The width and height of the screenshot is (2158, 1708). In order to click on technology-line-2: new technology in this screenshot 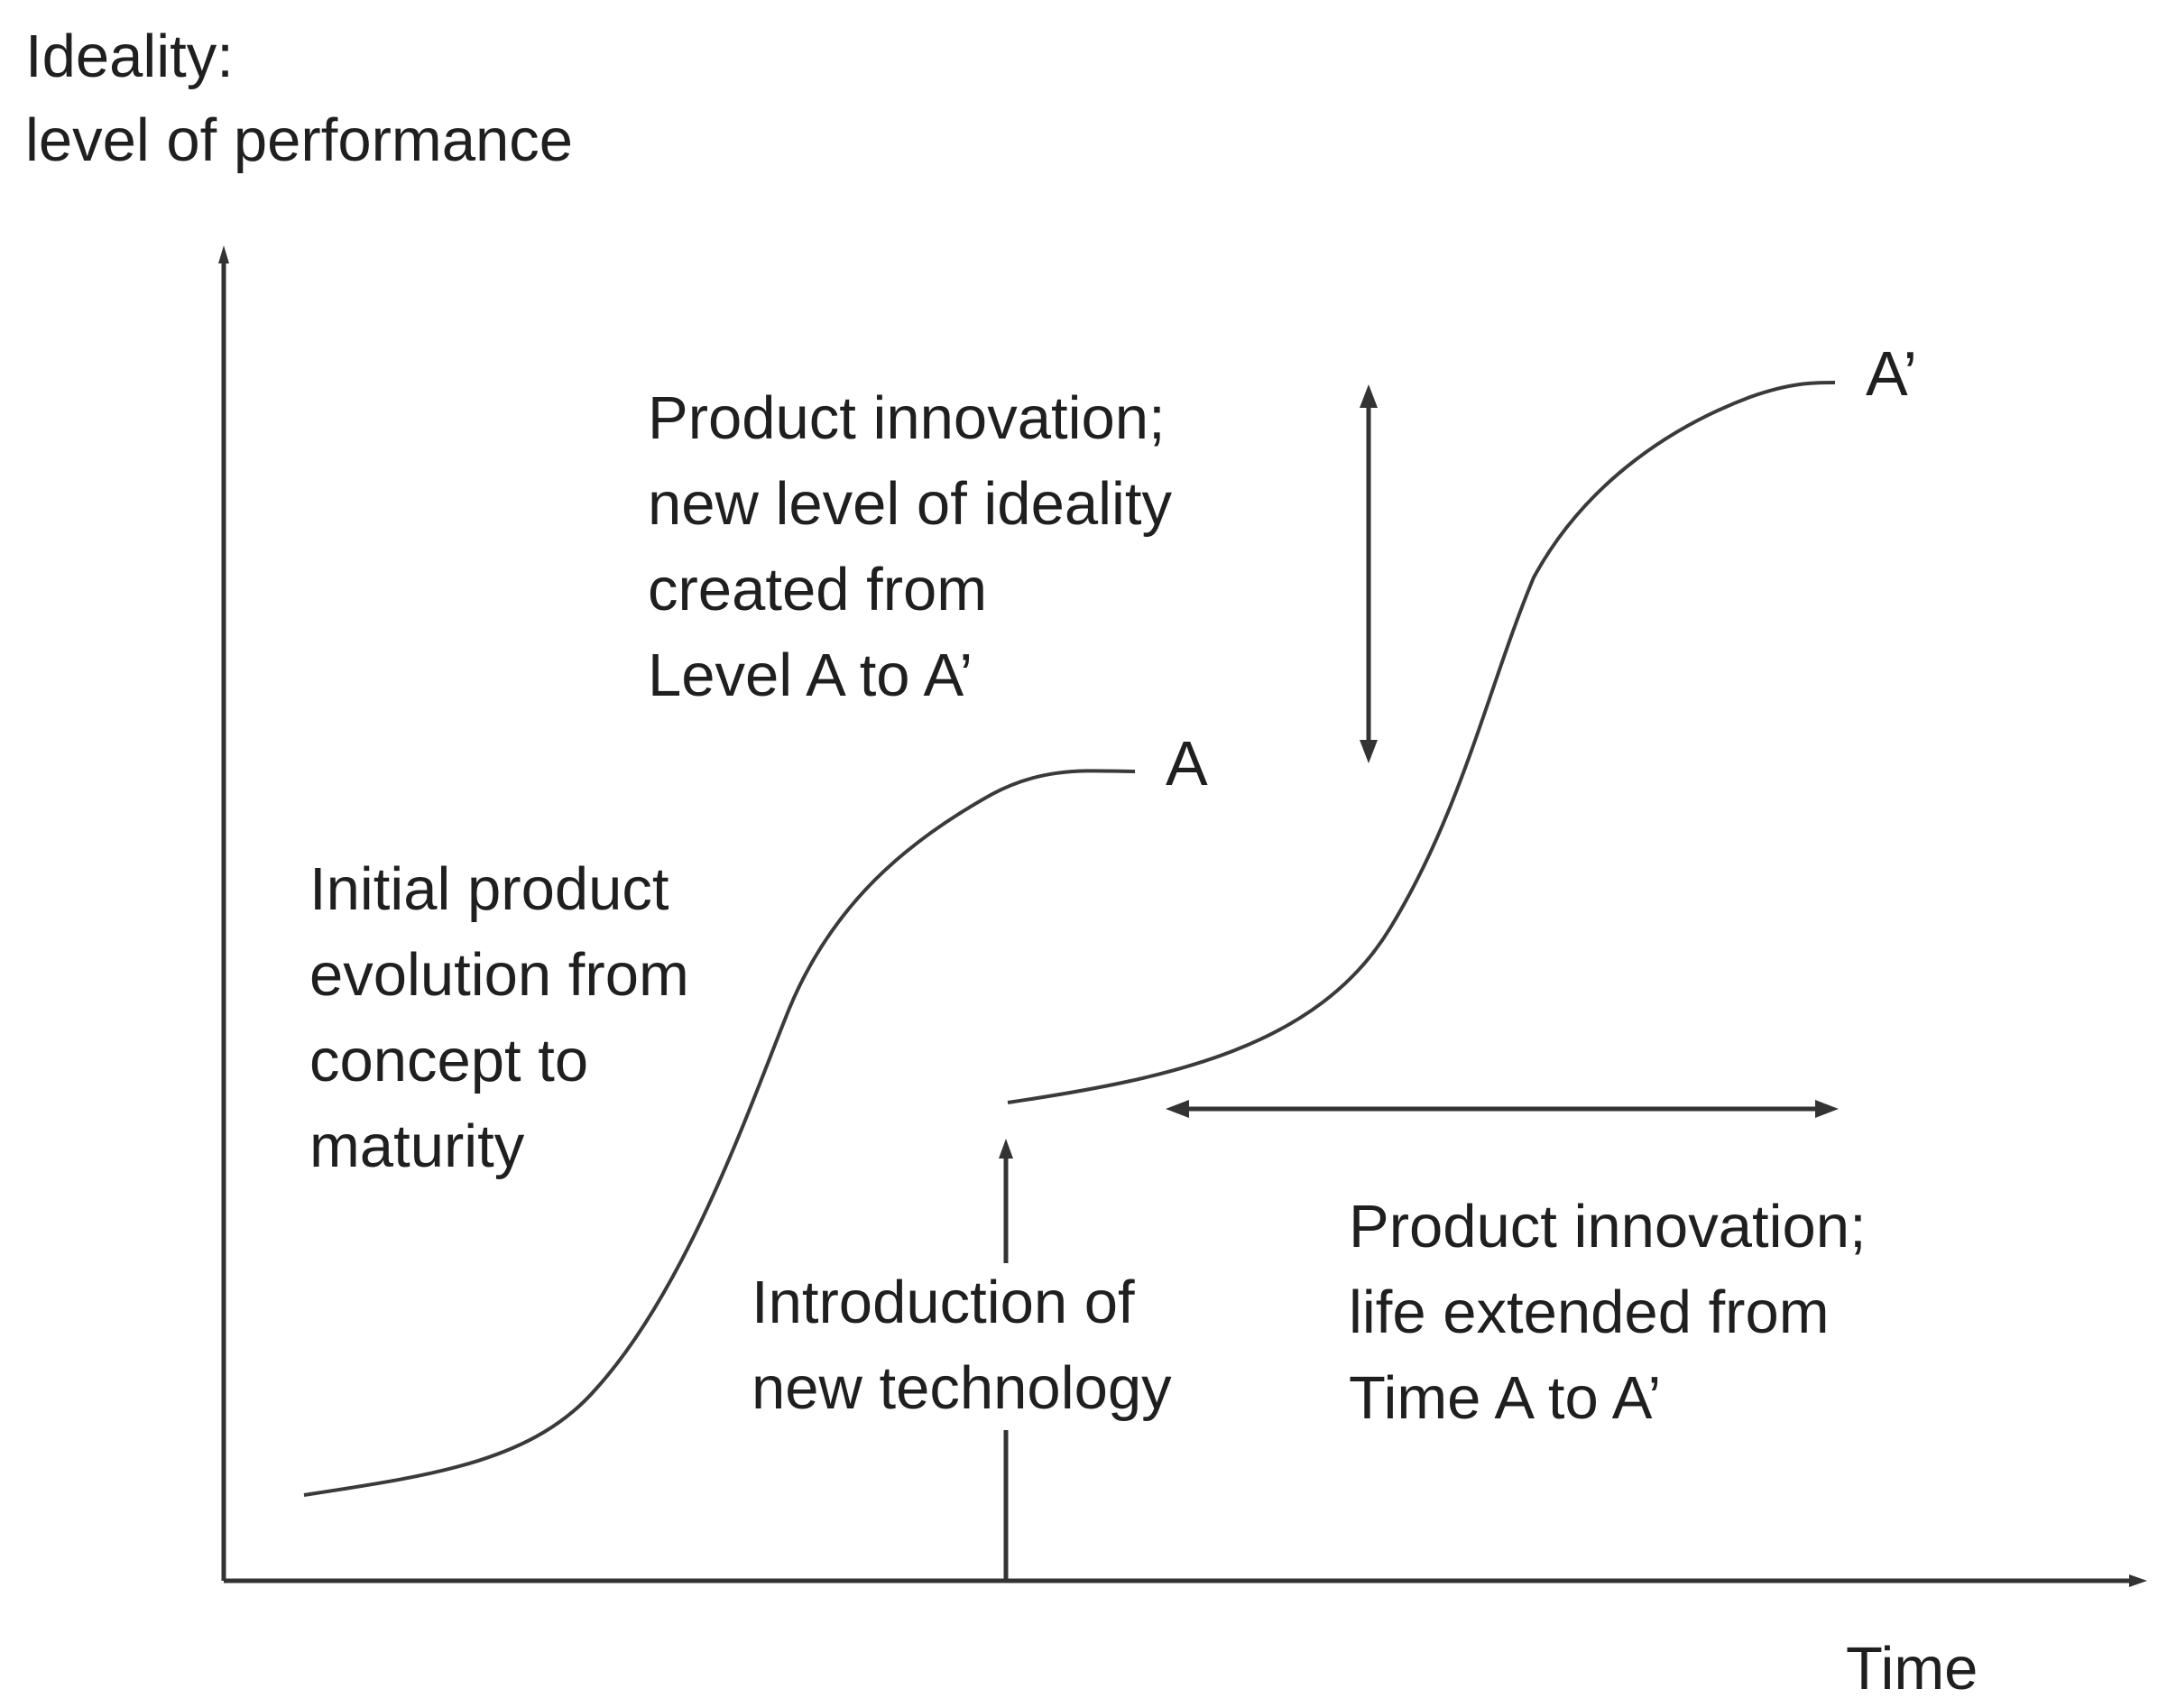, I will do `click(962, 1388)`.